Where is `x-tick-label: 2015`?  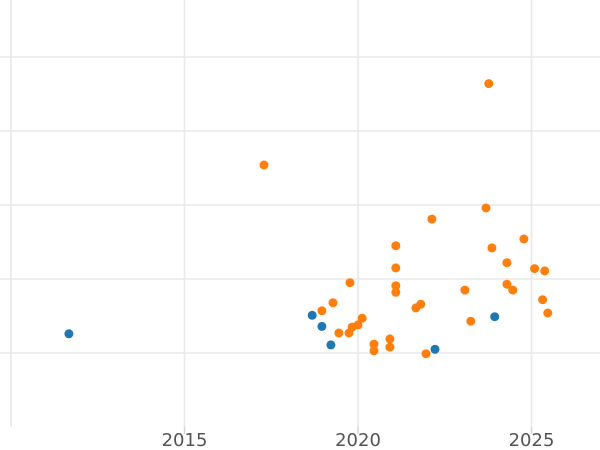
x-tick-label: 2015 is located at coordinates (185, 440).